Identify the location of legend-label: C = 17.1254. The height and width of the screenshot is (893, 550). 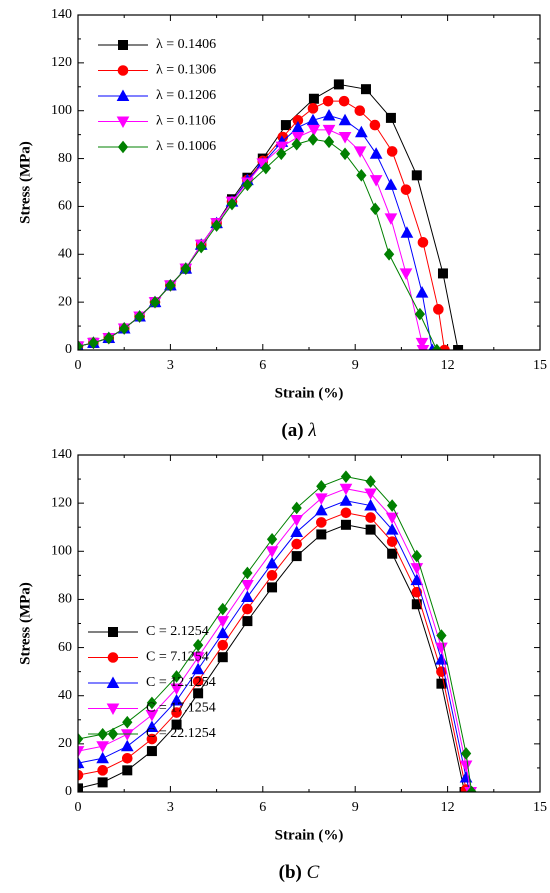
(181, 708).